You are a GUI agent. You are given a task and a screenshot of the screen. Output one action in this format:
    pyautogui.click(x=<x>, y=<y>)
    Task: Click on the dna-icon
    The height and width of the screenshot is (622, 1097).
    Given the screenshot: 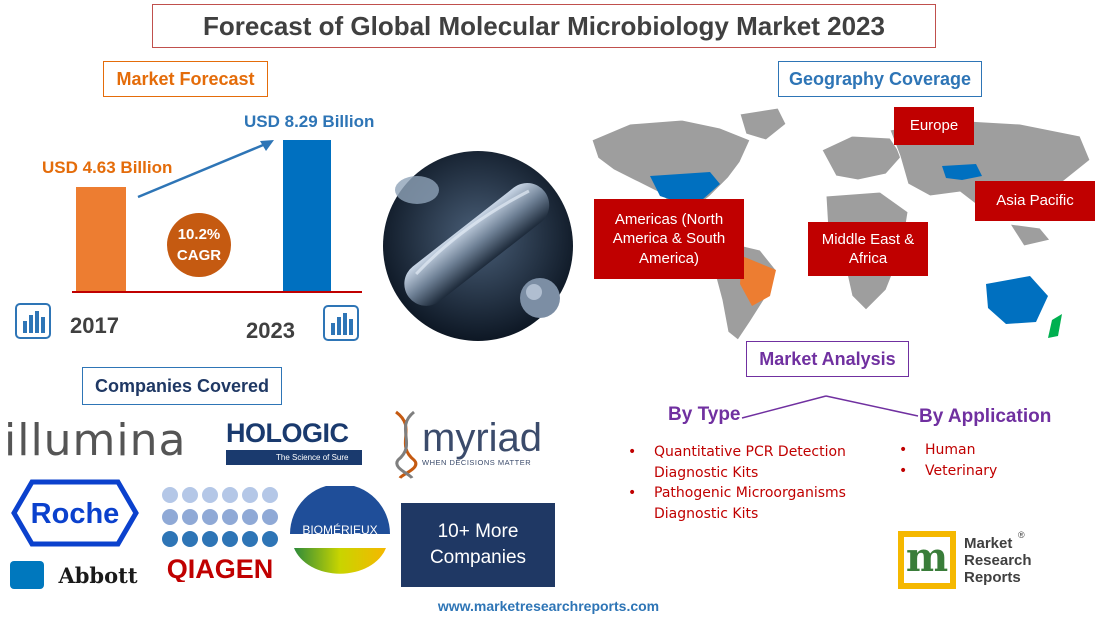 What is the action you would take?
    pyautogui.click(x=406, y=445)
    